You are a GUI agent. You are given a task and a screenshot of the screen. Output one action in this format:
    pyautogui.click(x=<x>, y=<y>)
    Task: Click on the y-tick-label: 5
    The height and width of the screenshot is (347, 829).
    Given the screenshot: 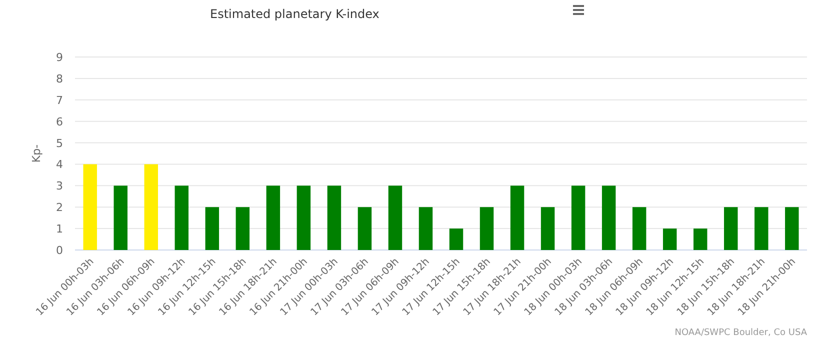 What is the action you would take?
    pyautogui.click(x=59, y=143)
    